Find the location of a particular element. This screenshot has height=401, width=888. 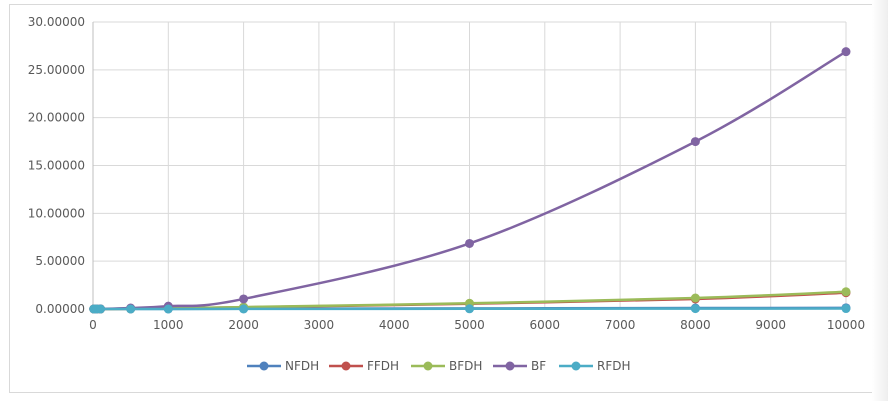

y-tick-label: 10.00000 is located at coordinates (56, 213).